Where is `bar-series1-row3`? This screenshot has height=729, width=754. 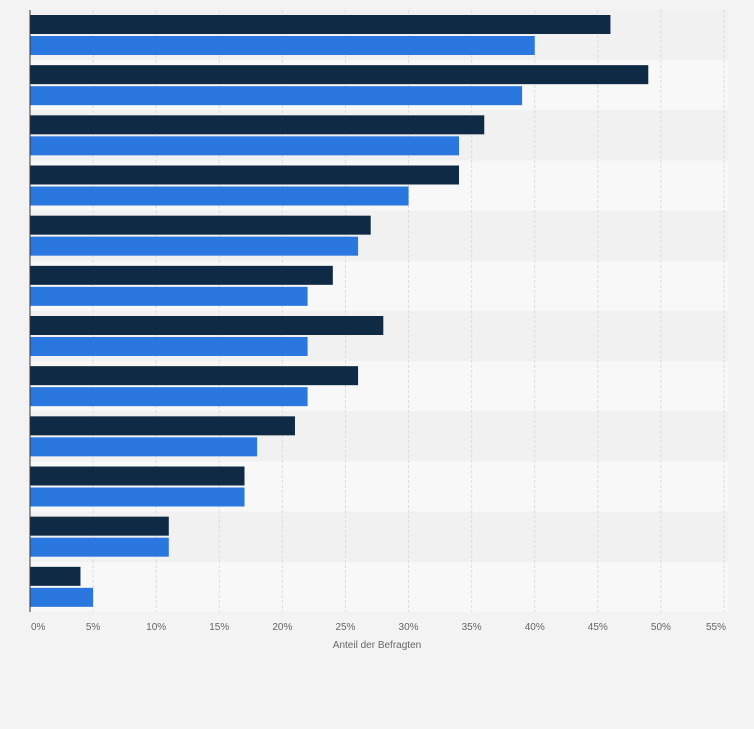
bar-series1-row3 is located at coordinates (257, 125).